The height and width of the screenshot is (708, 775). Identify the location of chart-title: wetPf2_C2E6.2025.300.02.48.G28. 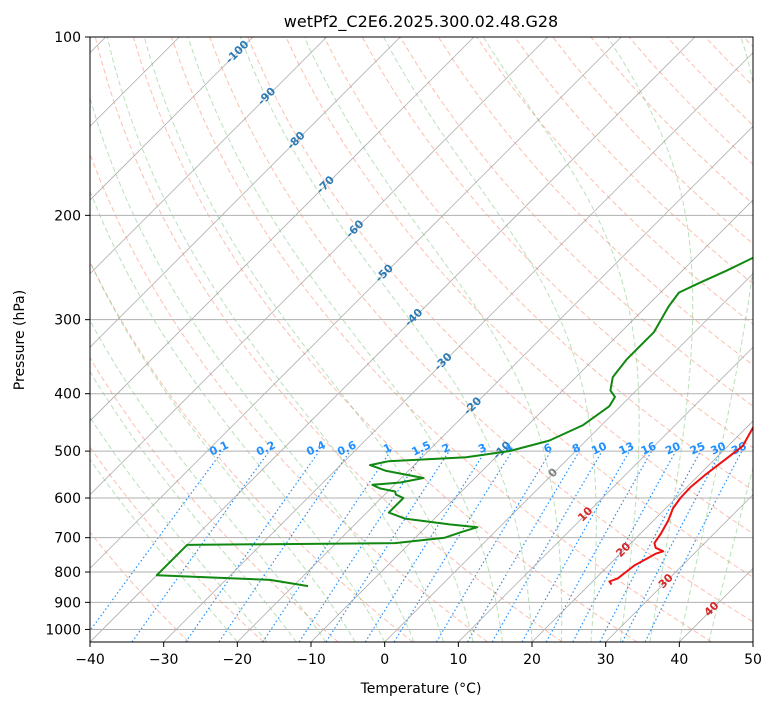
(421, 22).